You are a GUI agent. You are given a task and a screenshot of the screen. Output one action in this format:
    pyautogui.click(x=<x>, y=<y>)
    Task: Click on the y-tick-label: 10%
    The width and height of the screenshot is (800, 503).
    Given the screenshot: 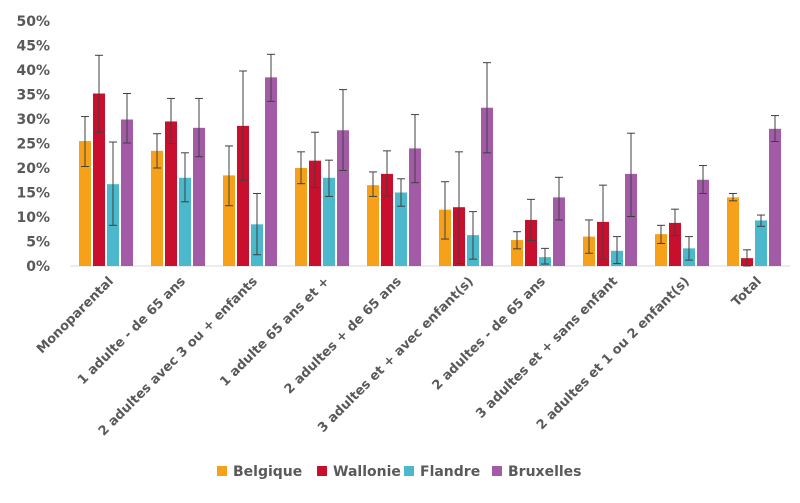 What is the action you would take?
    pyautogui.click(x=33, y=218)
    